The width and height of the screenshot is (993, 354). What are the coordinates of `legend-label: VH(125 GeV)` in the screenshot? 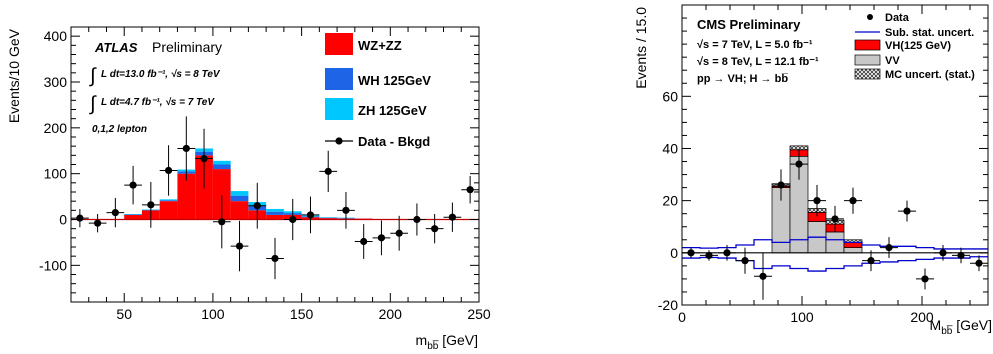 It's located at (918, 46).